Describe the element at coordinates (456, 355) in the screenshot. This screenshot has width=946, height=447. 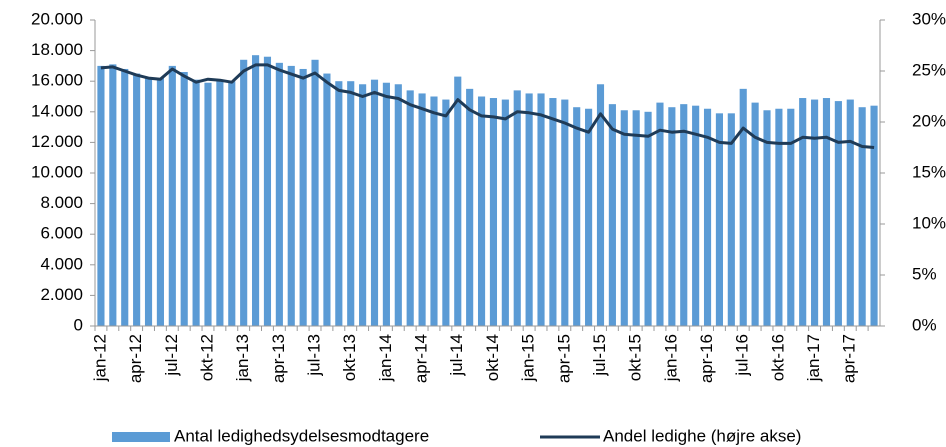
I see `x-tick-label: jul-14` at that location.